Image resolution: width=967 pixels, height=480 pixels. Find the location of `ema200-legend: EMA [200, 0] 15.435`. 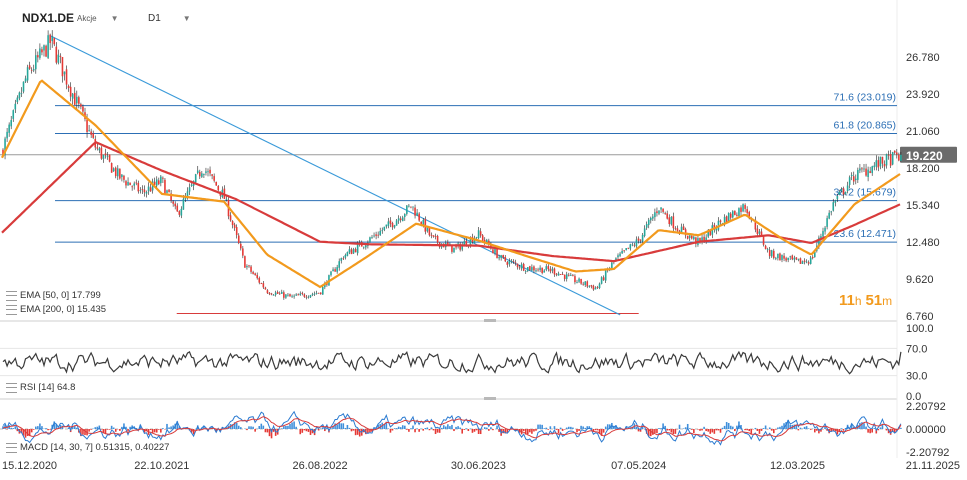

ema200-legend: EMA [200, 0] 15.435 is located at coordinates (56, 309).